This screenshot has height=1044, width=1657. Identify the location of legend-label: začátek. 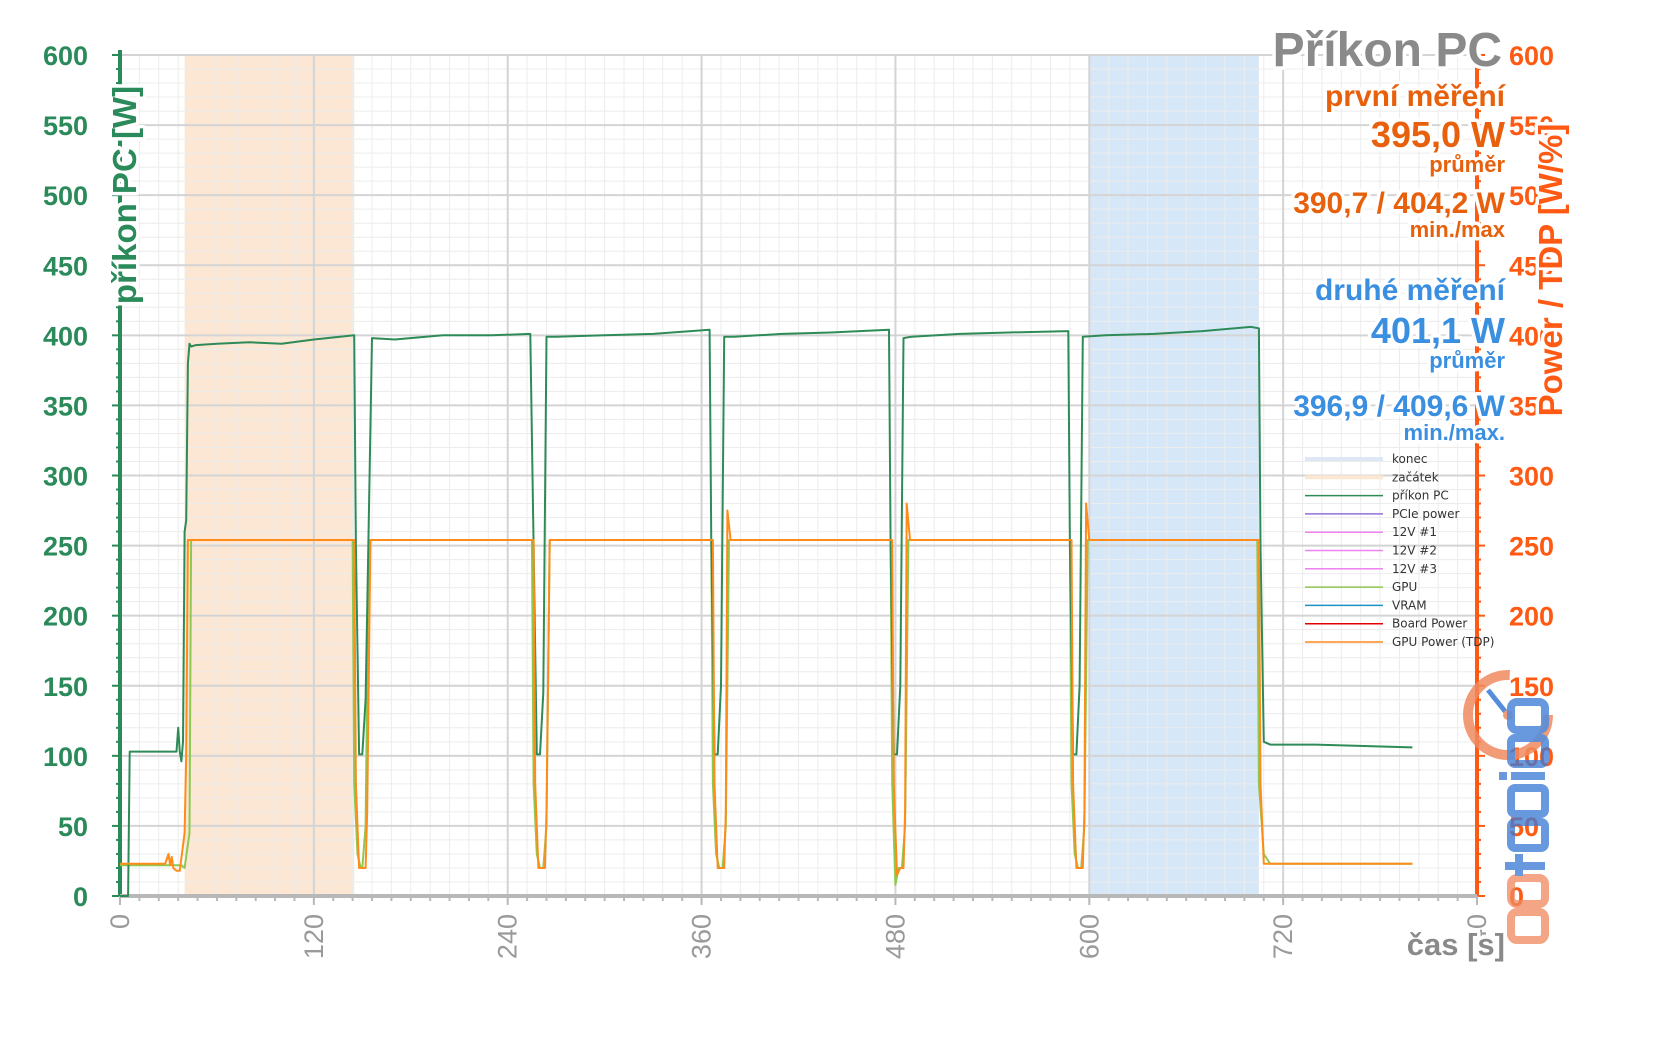
(1415, 477).